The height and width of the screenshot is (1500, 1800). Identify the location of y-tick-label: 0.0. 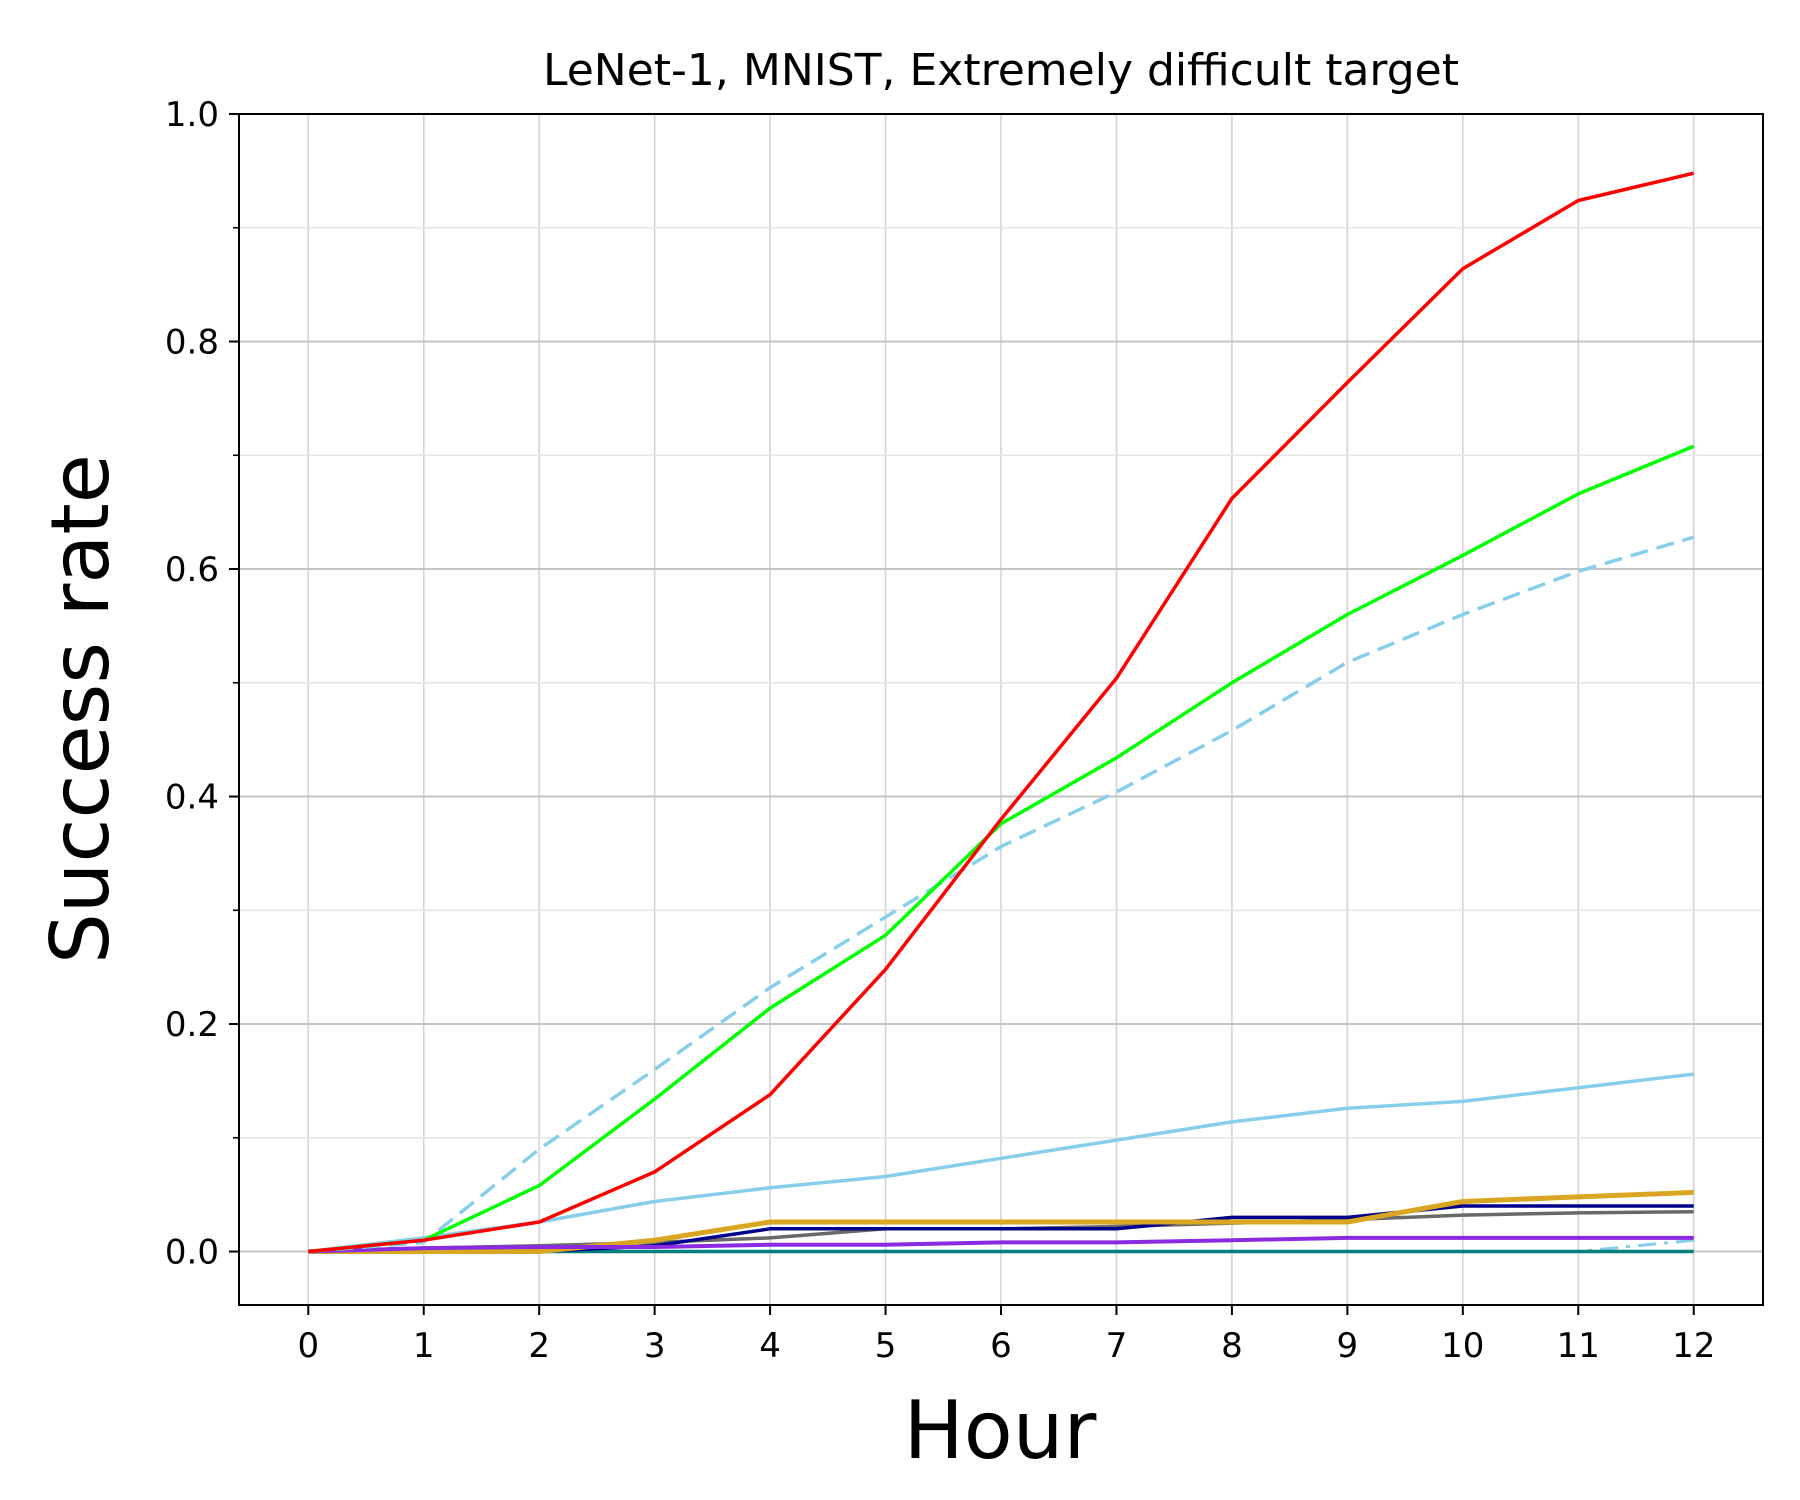
(192, 1253).